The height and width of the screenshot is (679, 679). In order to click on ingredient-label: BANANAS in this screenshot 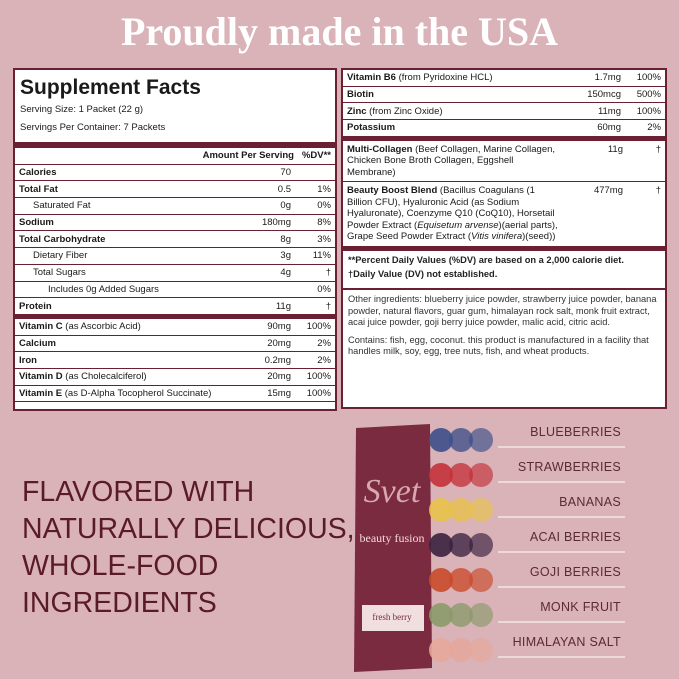, I will do `click(590, 502)`.